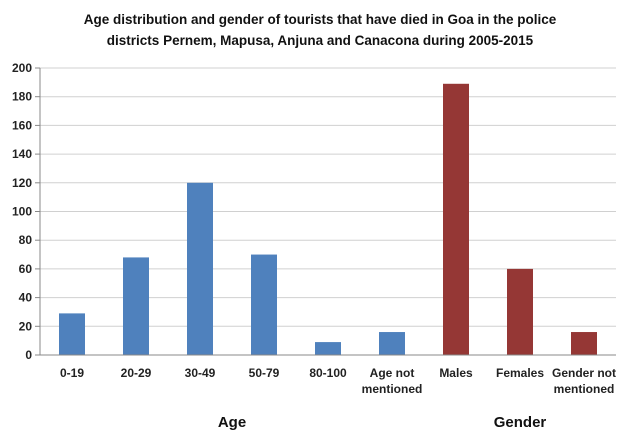  I want to click on x-tick-label: 0-19, so click(72, 373).